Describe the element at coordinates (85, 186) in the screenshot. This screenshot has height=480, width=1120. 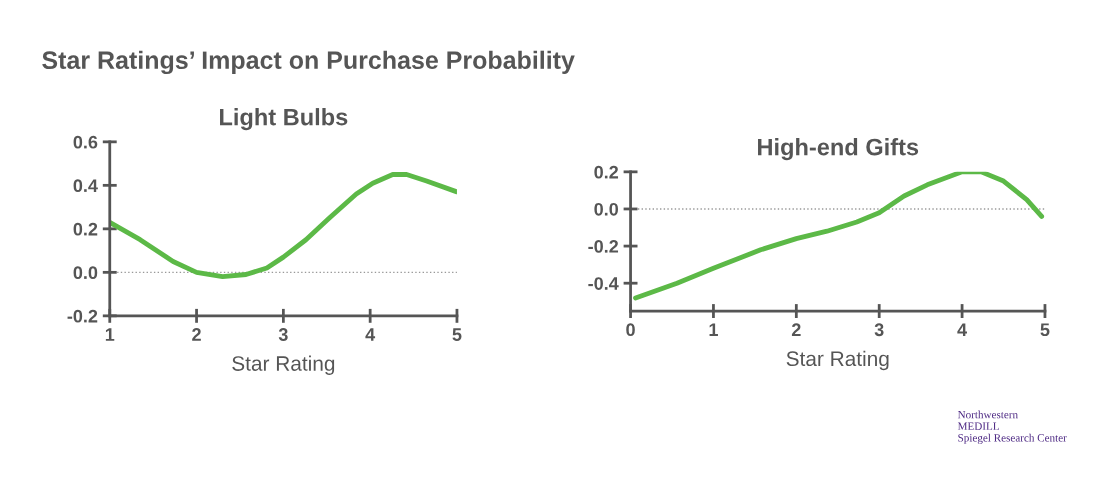
I see `y-tick-label: 0.4` at that location.